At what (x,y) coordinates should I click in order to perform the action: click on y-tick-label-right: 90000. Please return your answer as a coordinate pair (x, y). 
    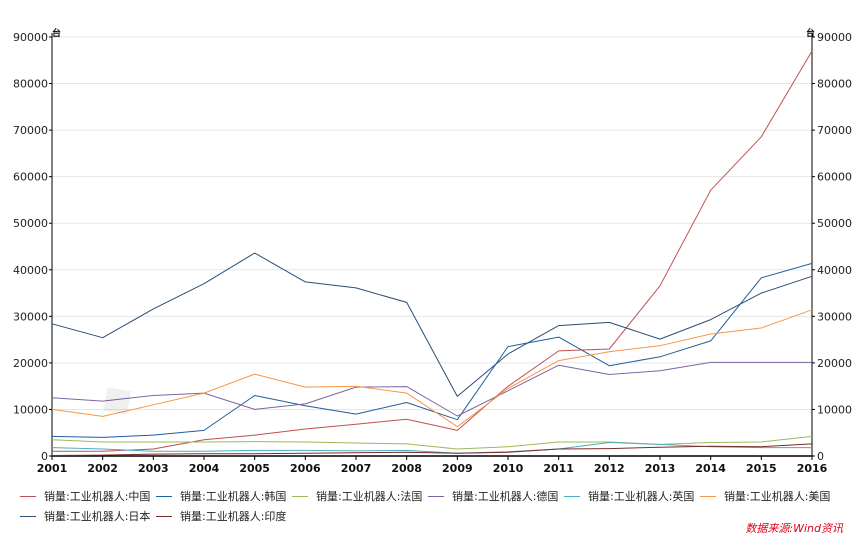
    Looking at the image, I should click on (834, 37).